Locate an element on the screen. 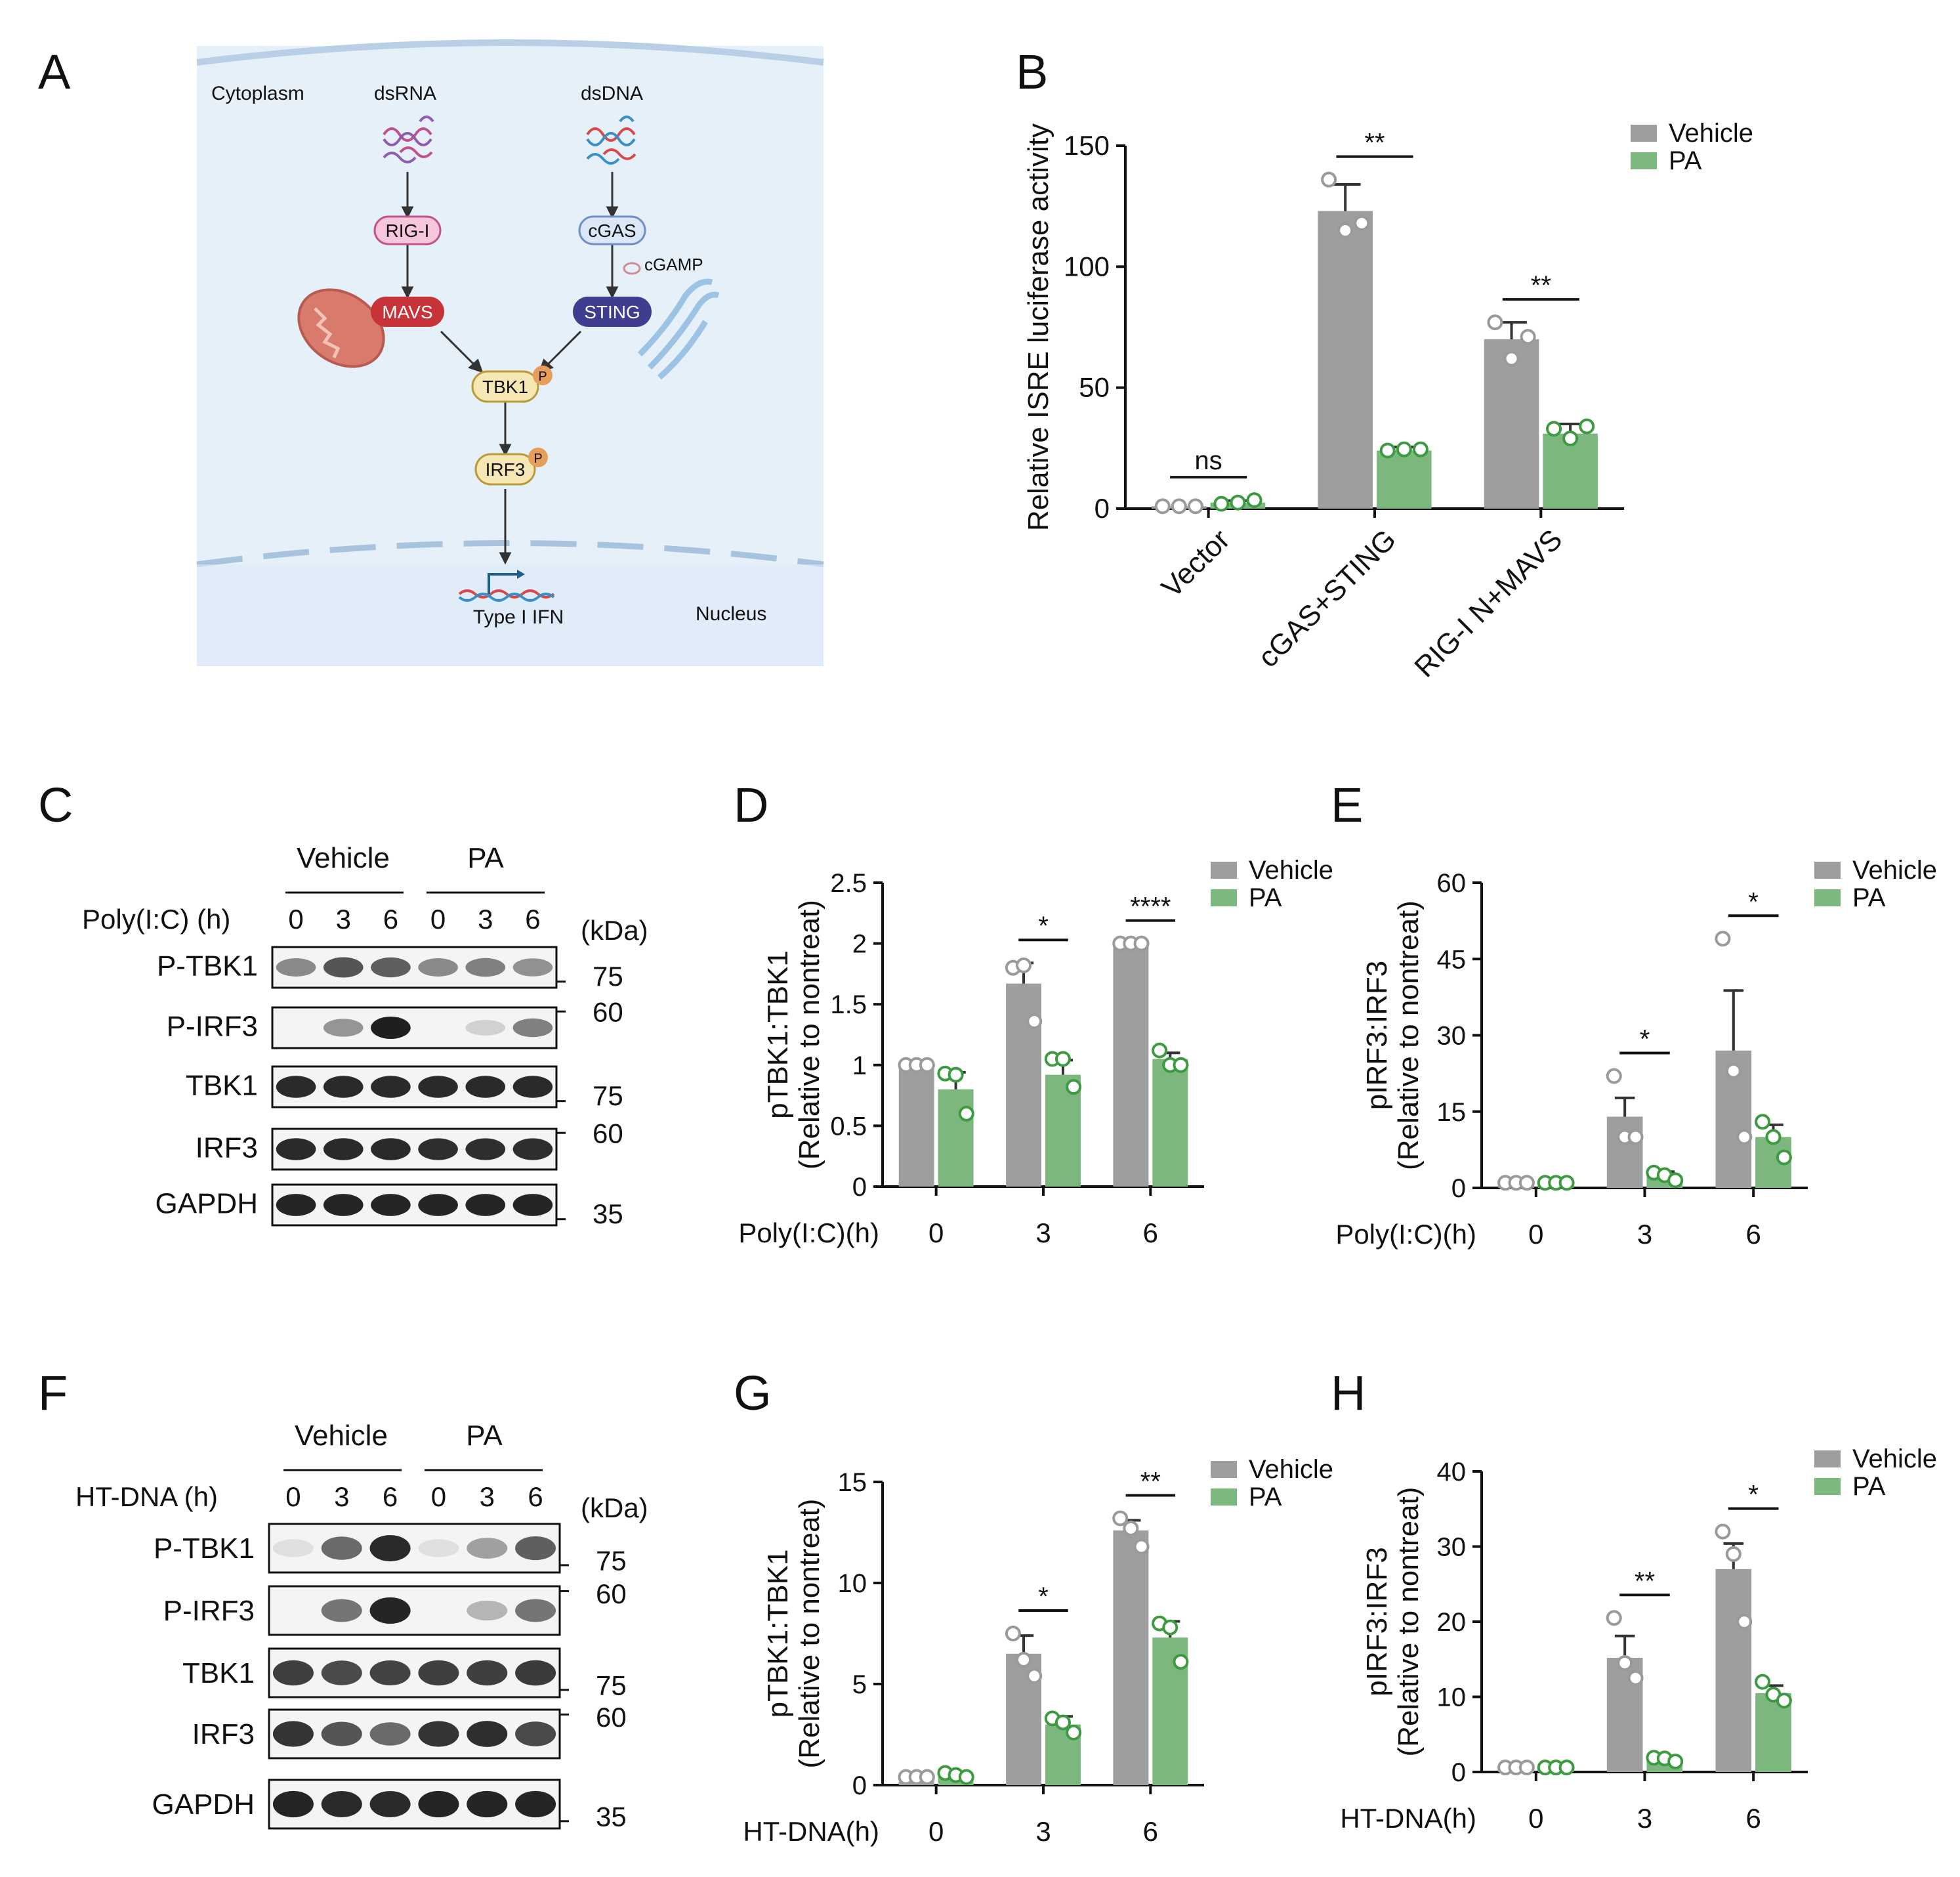 The image size is (1960, 1877). blot-c-kda-label: (kDa) is located at coordinates (614, 930).